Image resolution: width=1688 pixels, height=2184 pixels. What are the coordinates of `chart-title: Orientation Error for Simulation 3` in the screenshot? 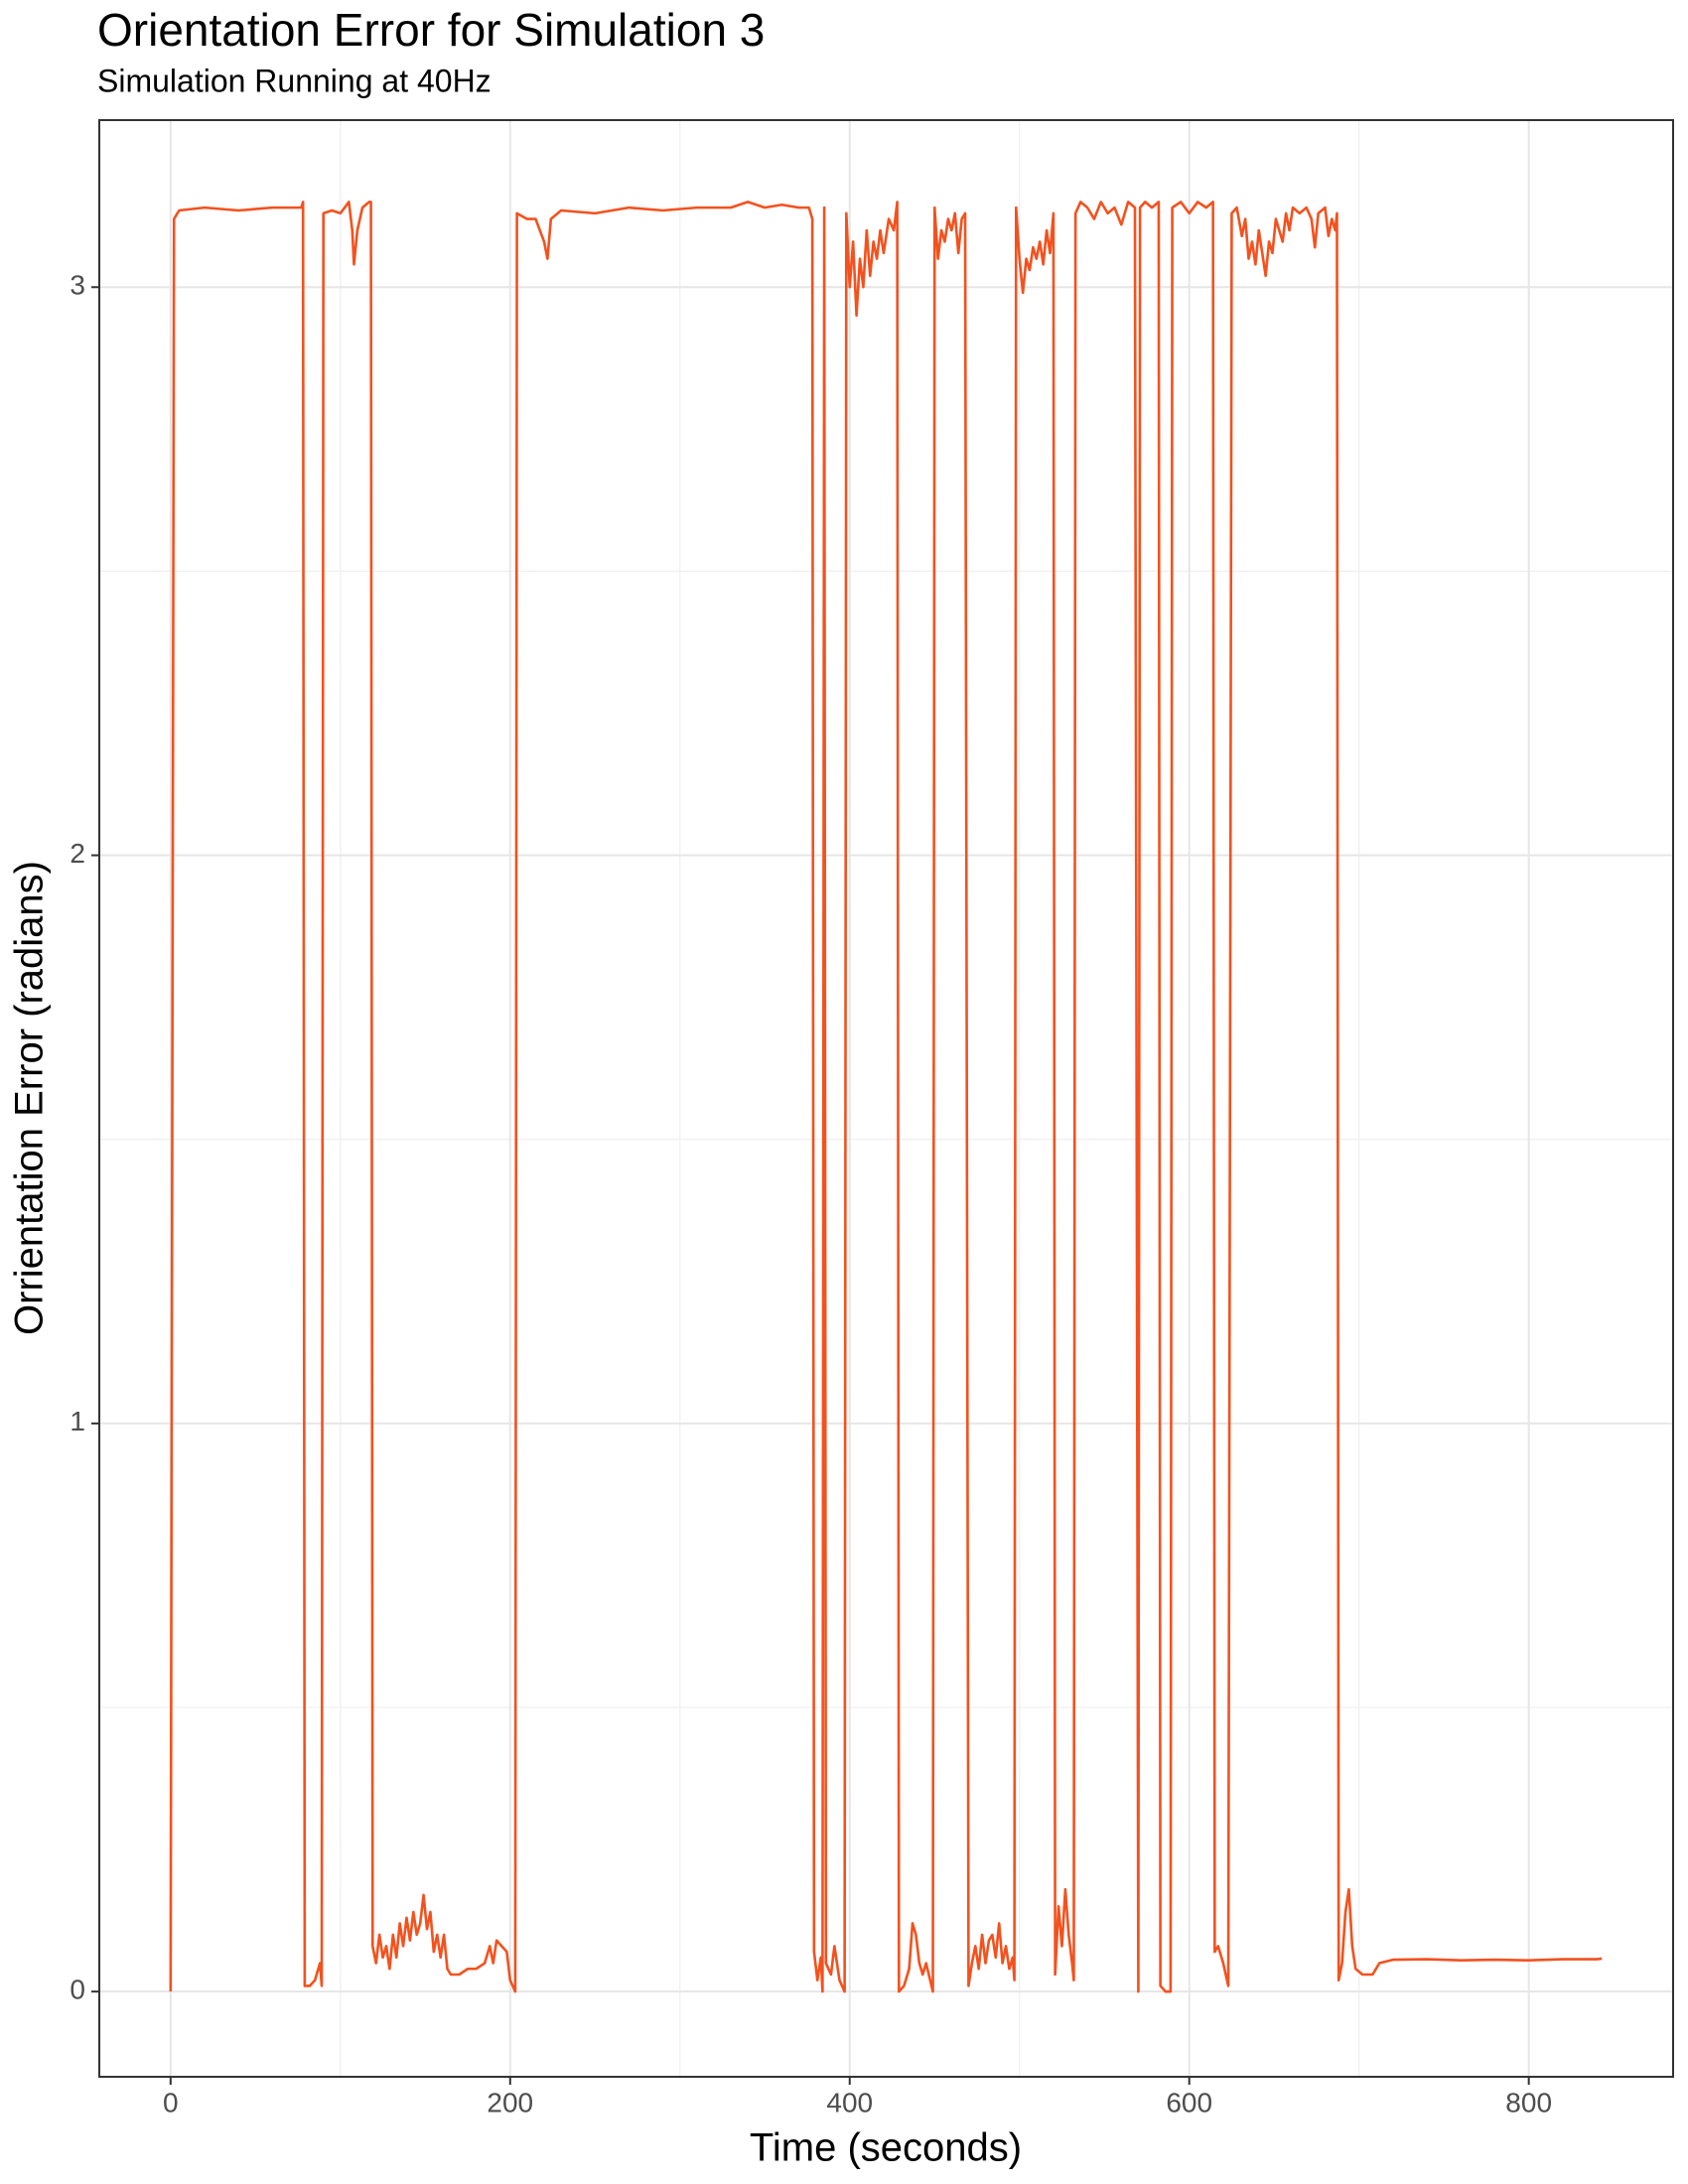 It's located at (431, 30).